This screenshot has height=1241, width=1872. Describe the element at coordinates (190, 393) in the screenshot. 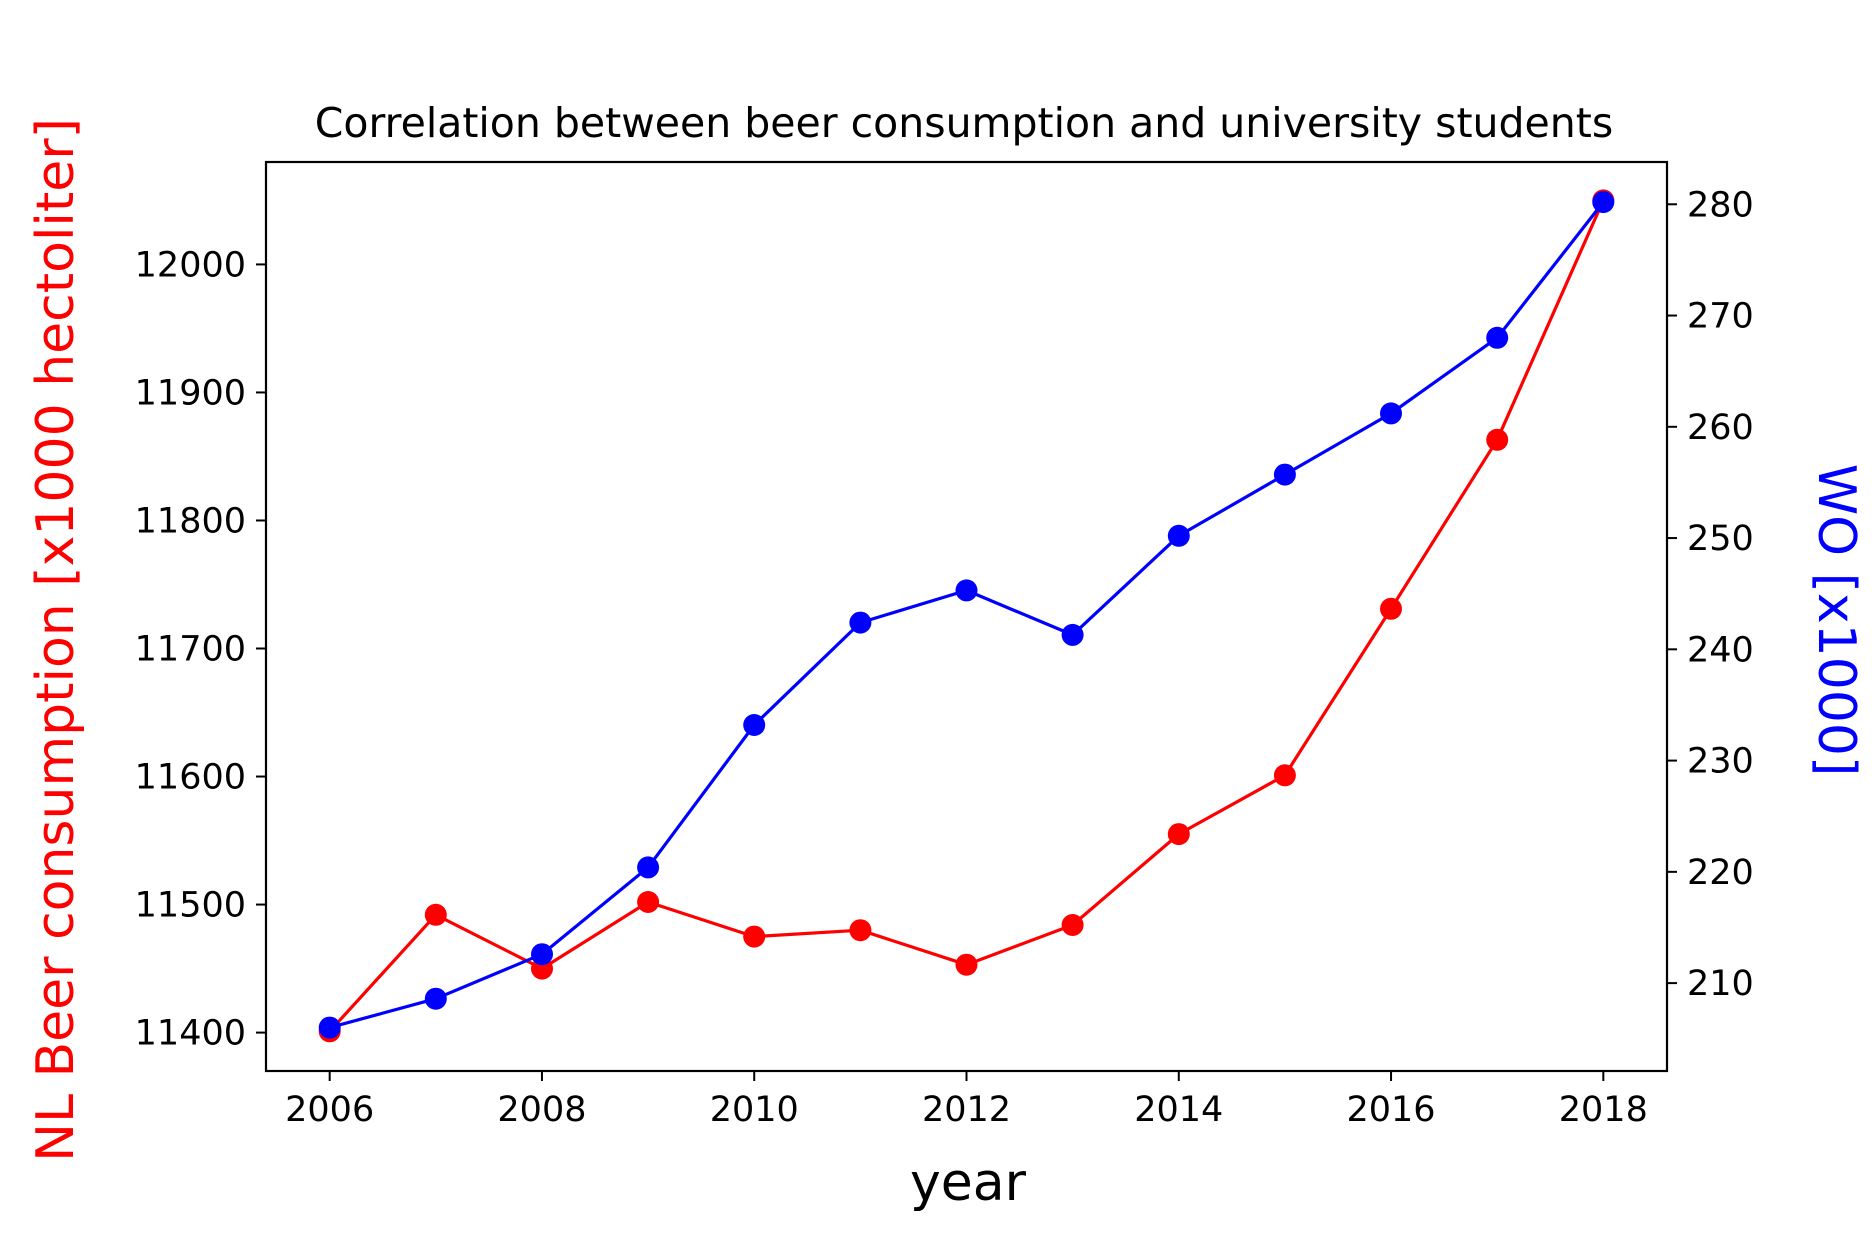

I see `y-tick-label-left: 11900` at that location.